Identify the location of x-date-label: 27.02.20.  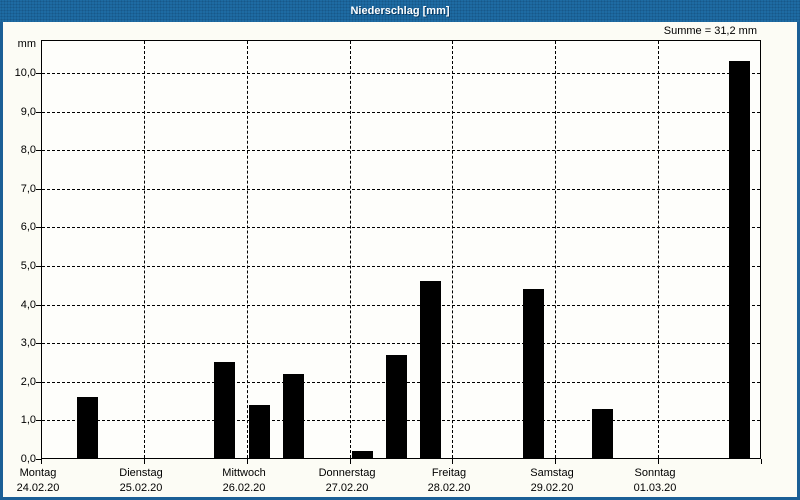
(347, 488).